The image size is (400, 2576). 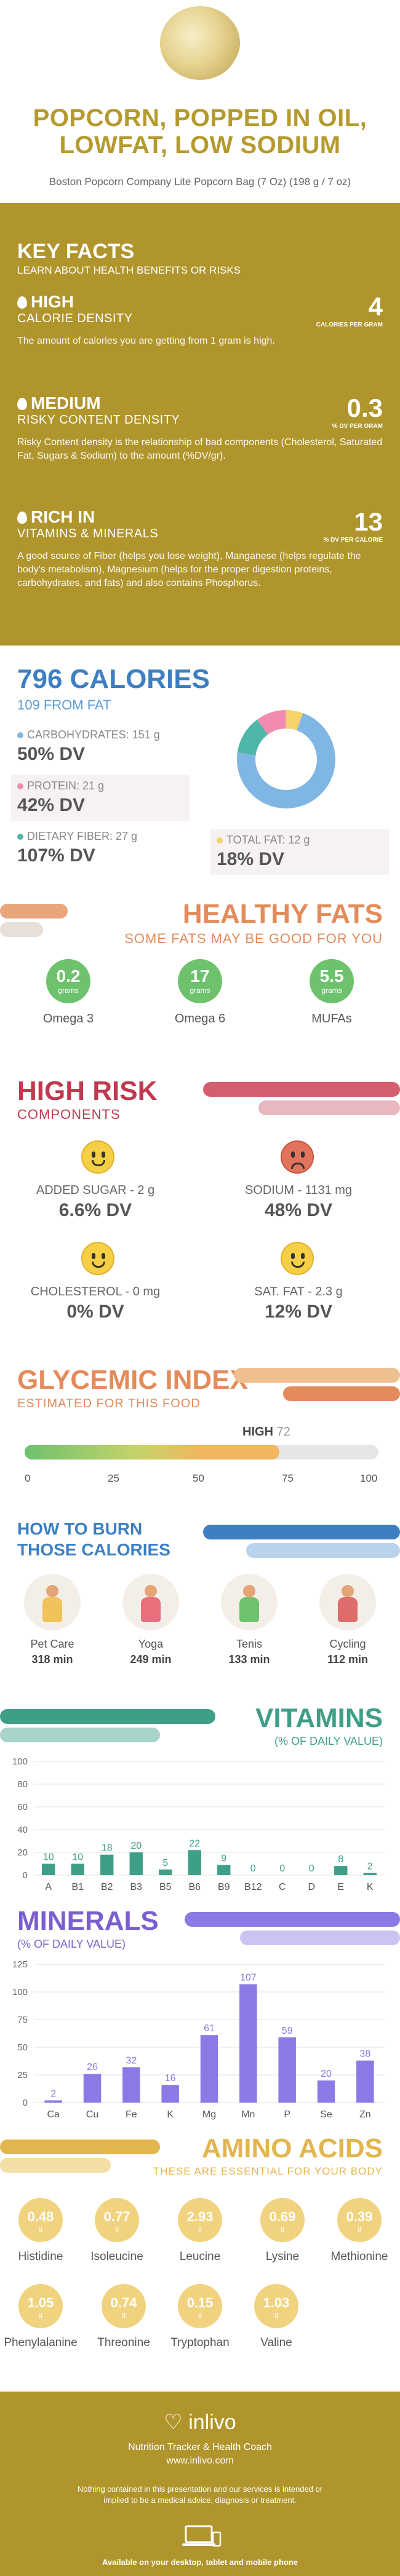 What do you see at coordinates (22, 518) in the screenshot?
I see `flame-icon` at bounding box center [22, 518].